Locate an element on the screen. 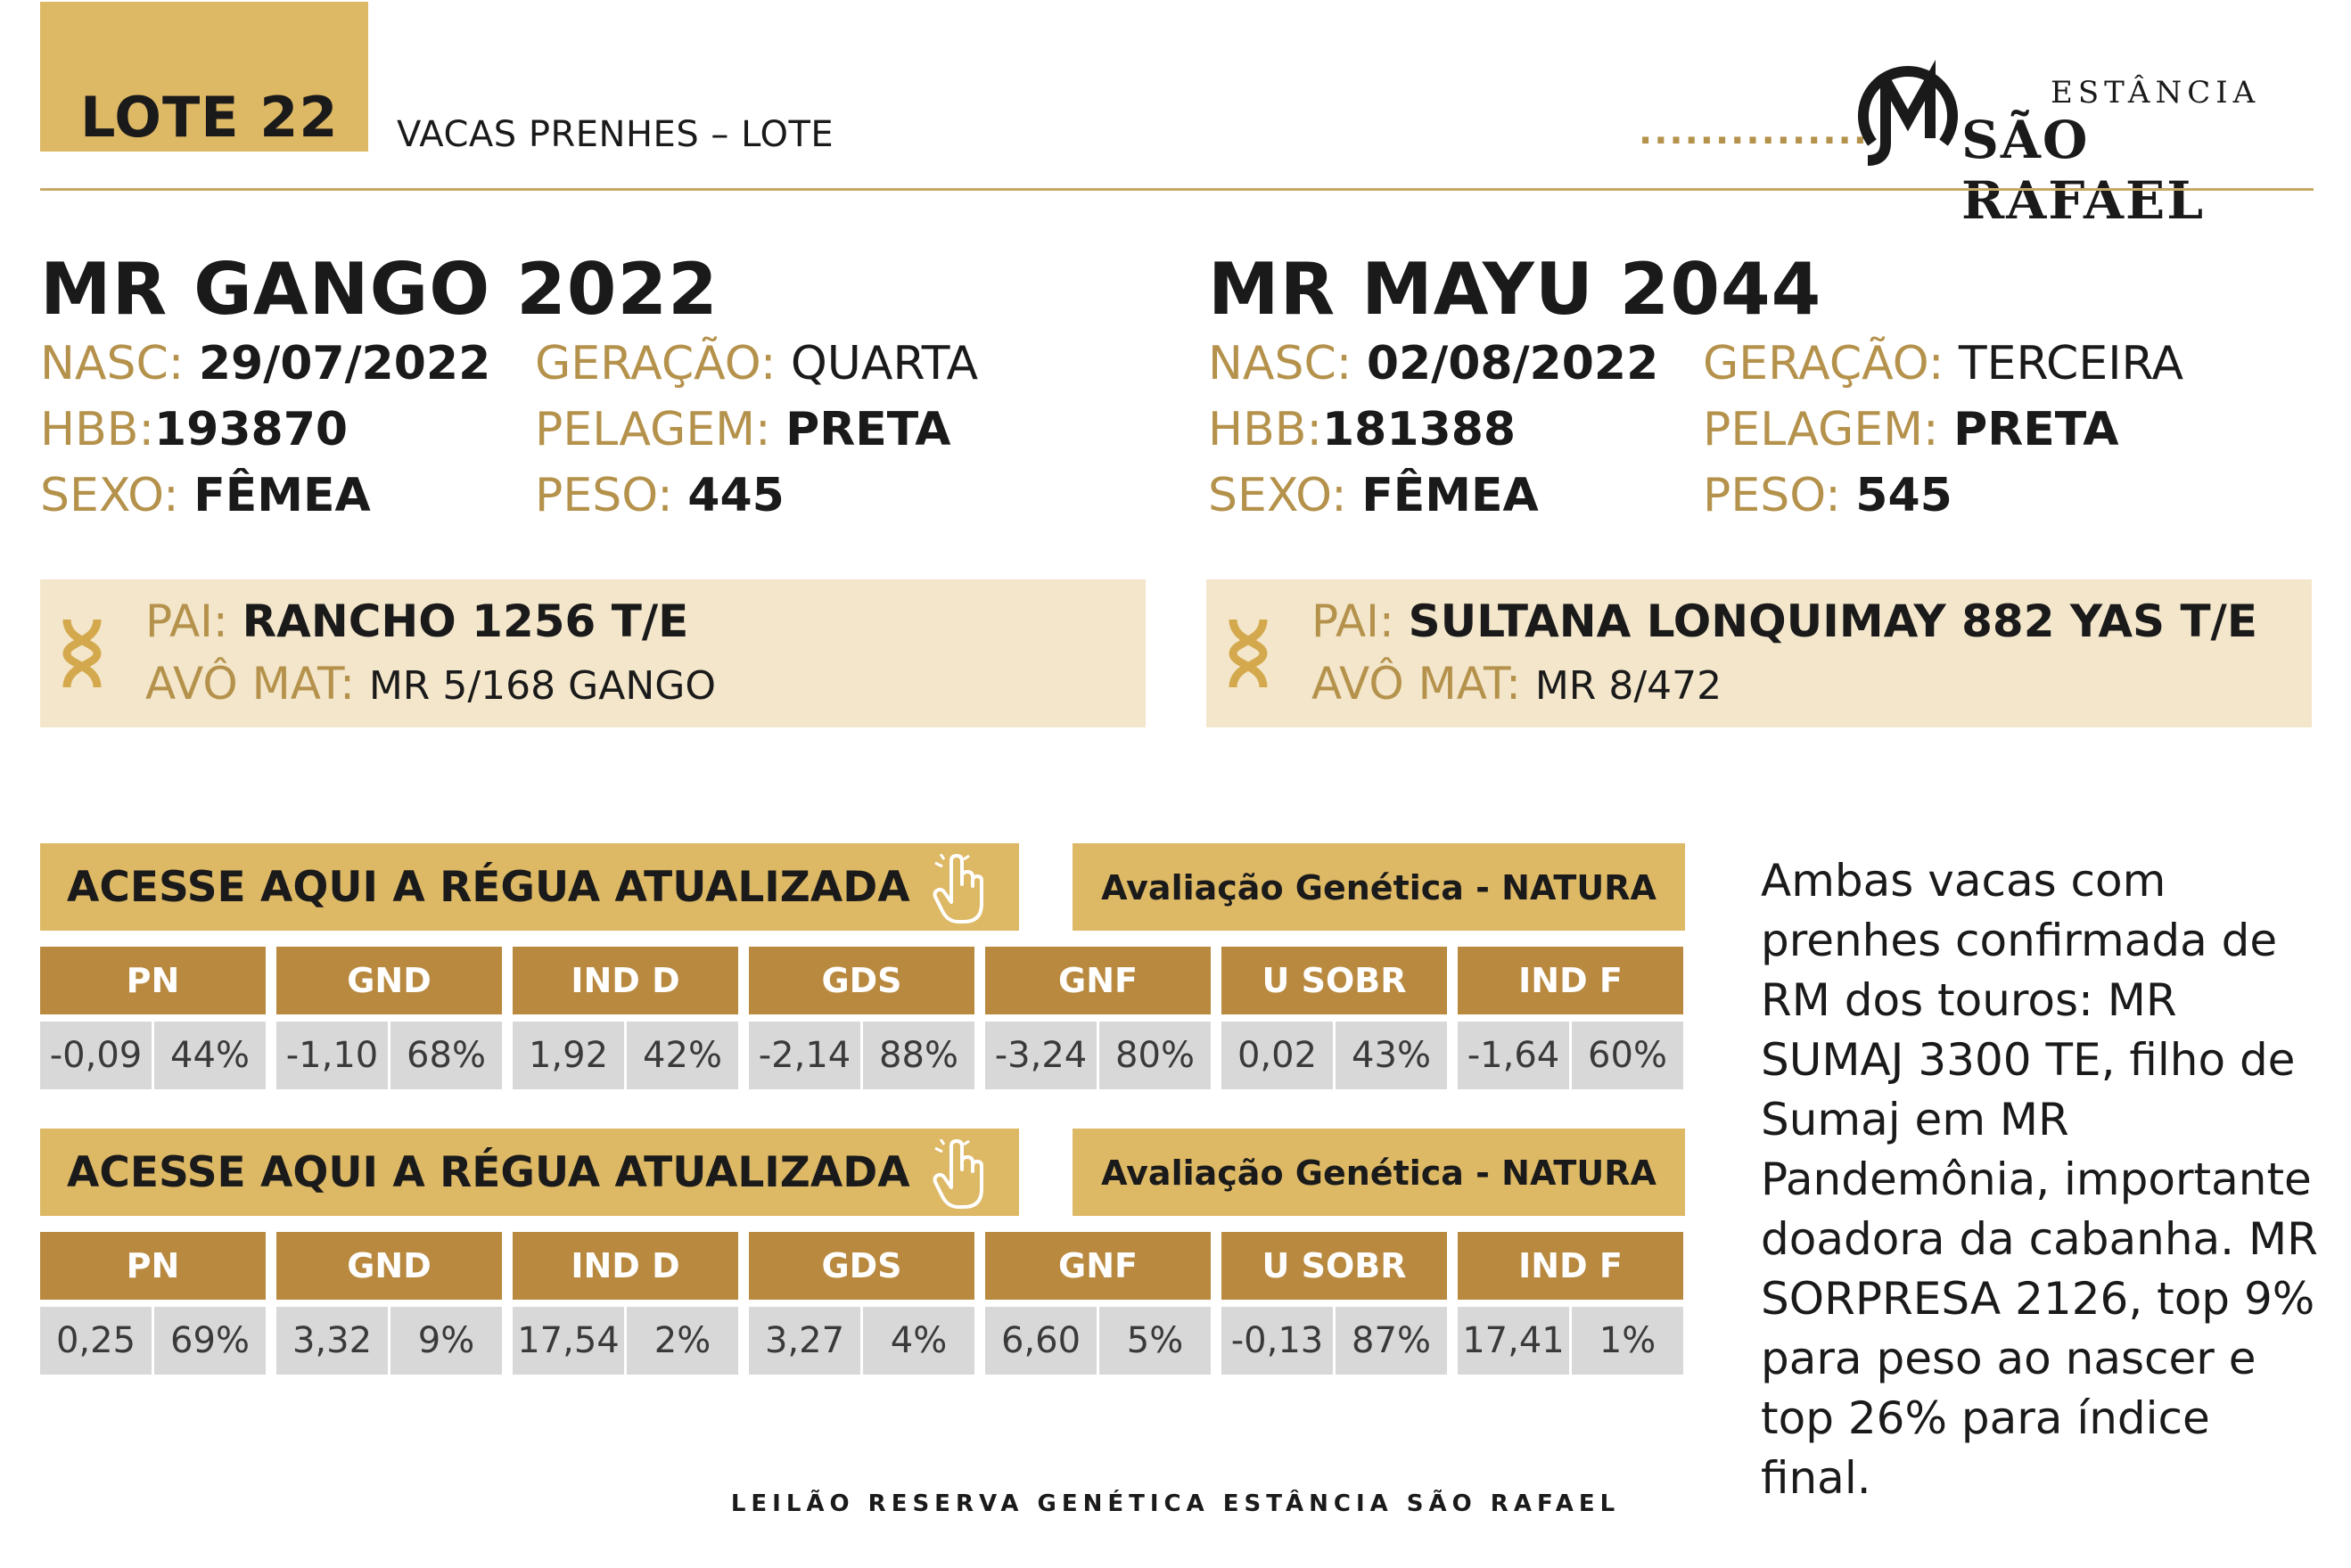 The width and height of the screenshot is (2351, 1568). field-value: 29/07/2022 is located at coordinates (344, 364).